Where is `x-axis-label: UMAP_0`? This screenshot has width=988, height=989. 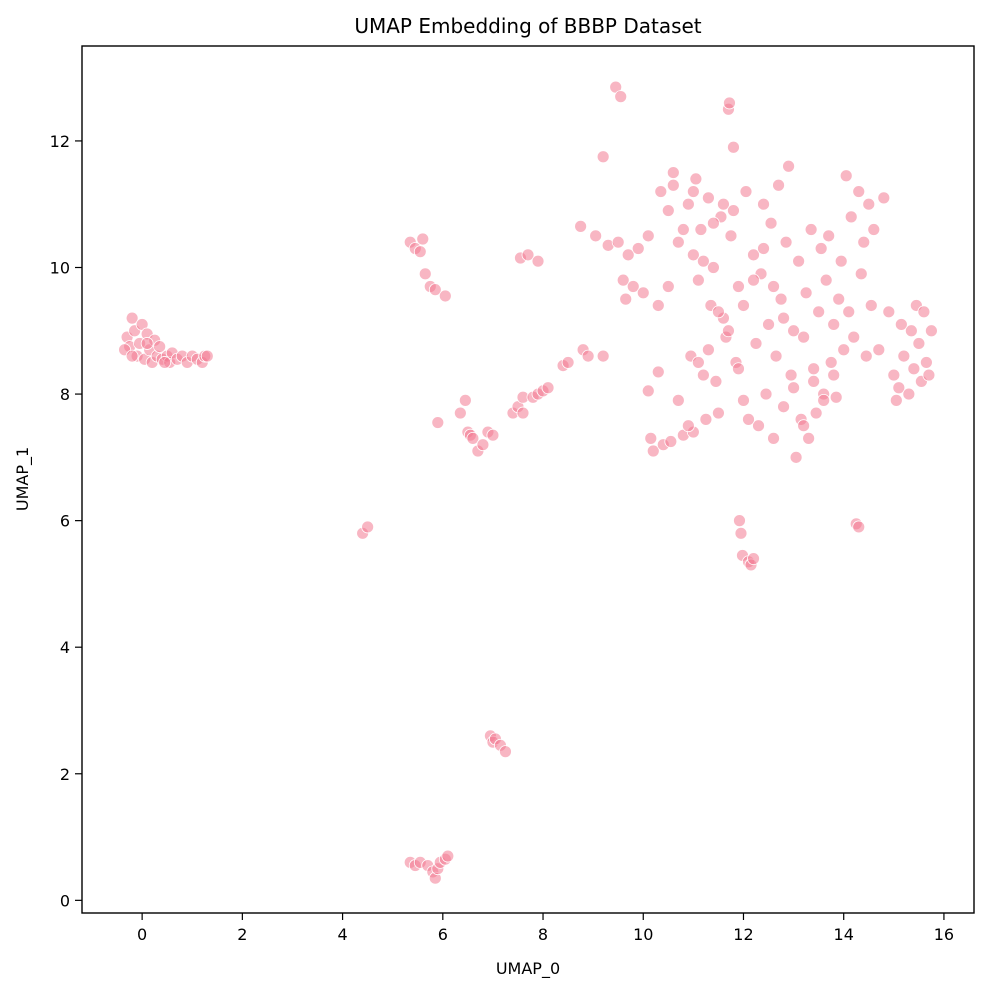
x-axis-label: UMAP_0 is located at coordinates (528, 969).